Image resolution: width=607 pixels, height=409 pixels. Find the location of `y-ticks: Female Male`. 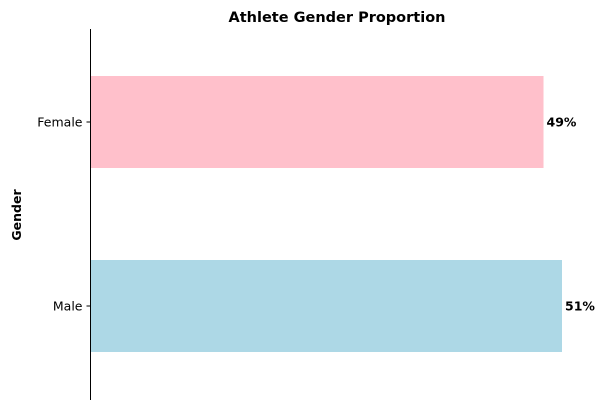

y-ticks: Female Male is located at coordinates (64, 214).